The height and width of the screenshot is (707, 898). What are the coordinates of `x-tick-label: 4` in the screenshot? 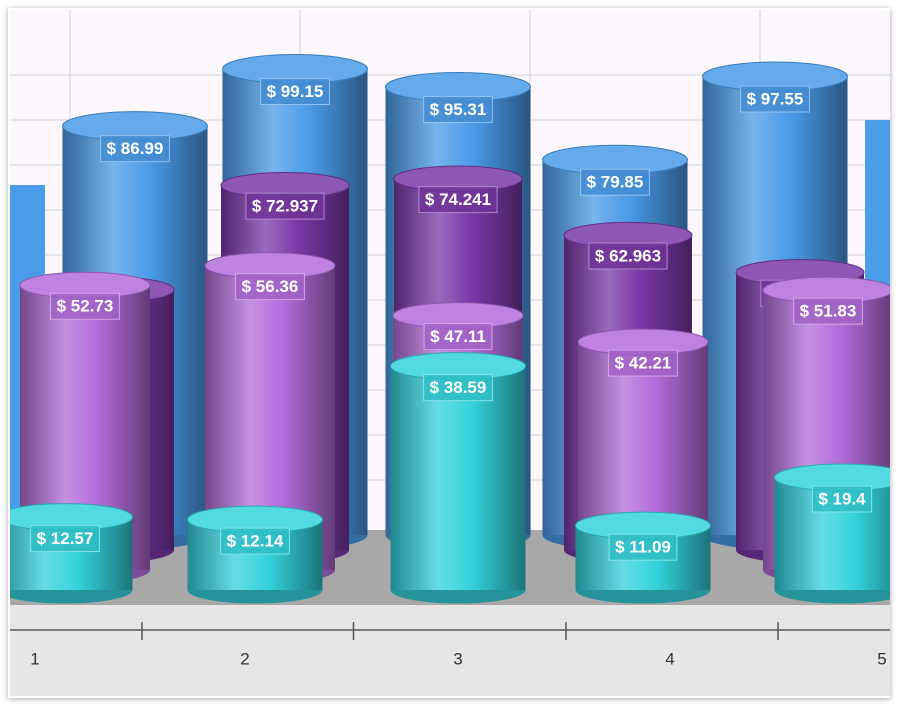 It's located at (669, 658).